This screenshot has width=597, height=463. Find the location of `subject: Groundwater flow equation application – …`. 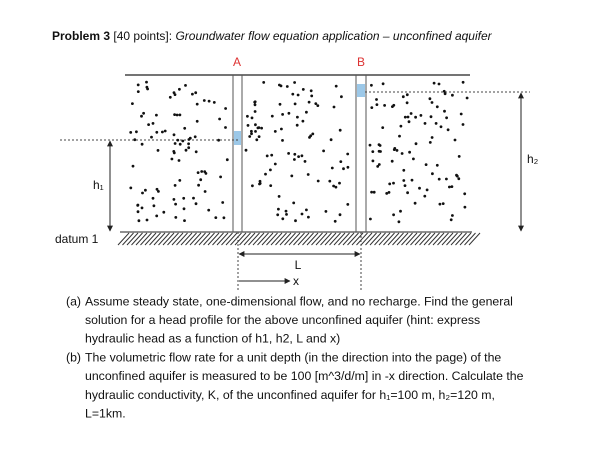

subject: Groundwater flow equation application – … is located at coordinates (333, 36).